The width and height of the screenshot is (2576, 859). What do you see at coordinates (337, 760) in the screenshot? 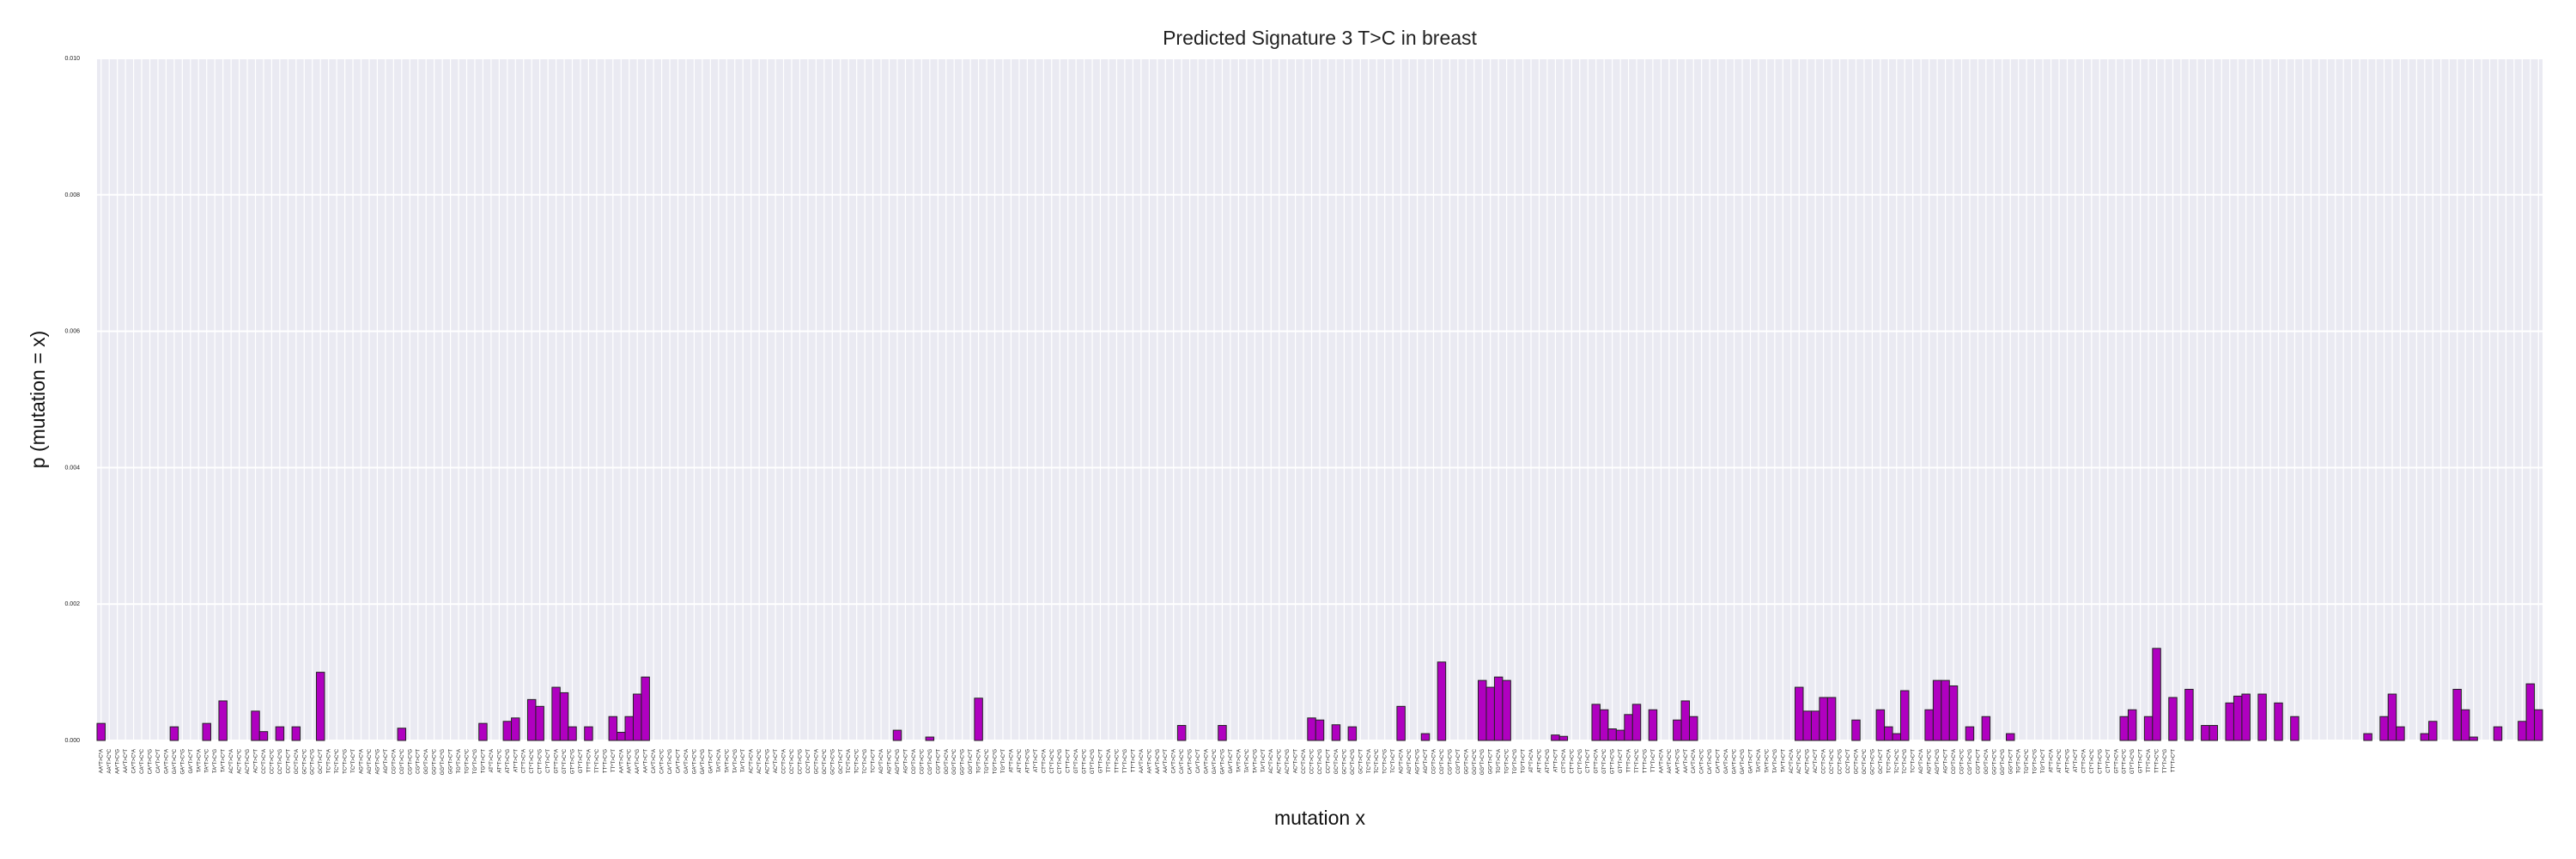
I see `x-tick-label: TC*T>C*C` at bounding box center [337, 760].